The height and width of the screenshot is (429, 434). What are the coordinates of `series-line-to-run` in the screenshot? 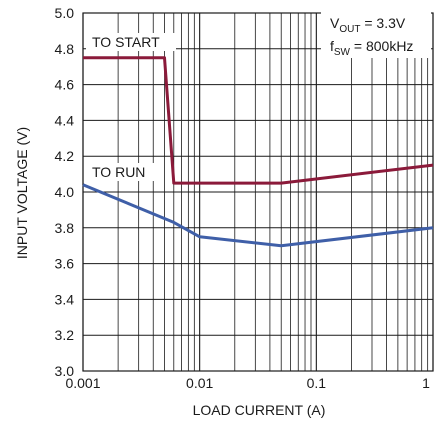 It's located at (258, 215).